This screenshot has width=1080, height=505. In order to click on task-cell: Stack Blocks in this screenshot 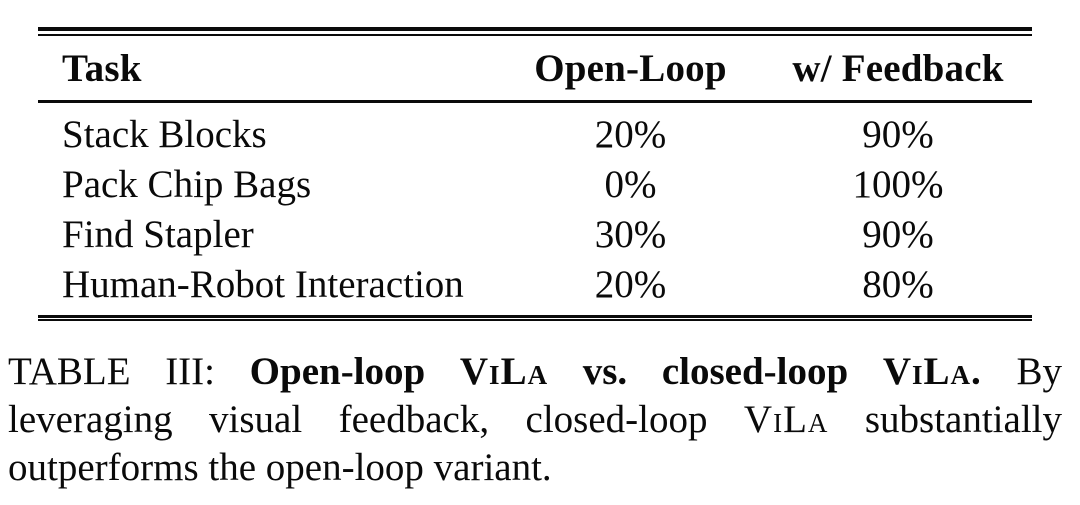, I will do `click(164, 134)`.